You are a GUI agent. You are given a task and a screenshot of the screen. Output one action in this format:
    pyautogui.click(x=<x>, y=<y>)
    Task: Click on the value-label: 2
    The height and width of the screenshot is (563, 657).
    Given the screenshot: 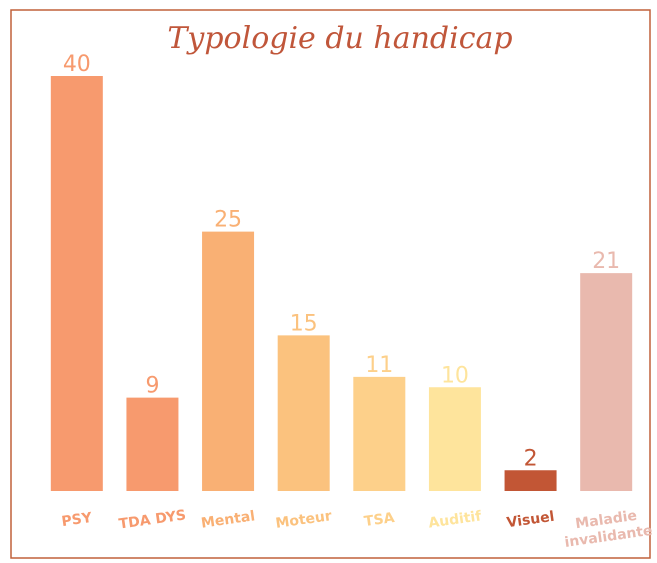 What is the action you would take?
    pyautogui.click(x=531, y=458)
    